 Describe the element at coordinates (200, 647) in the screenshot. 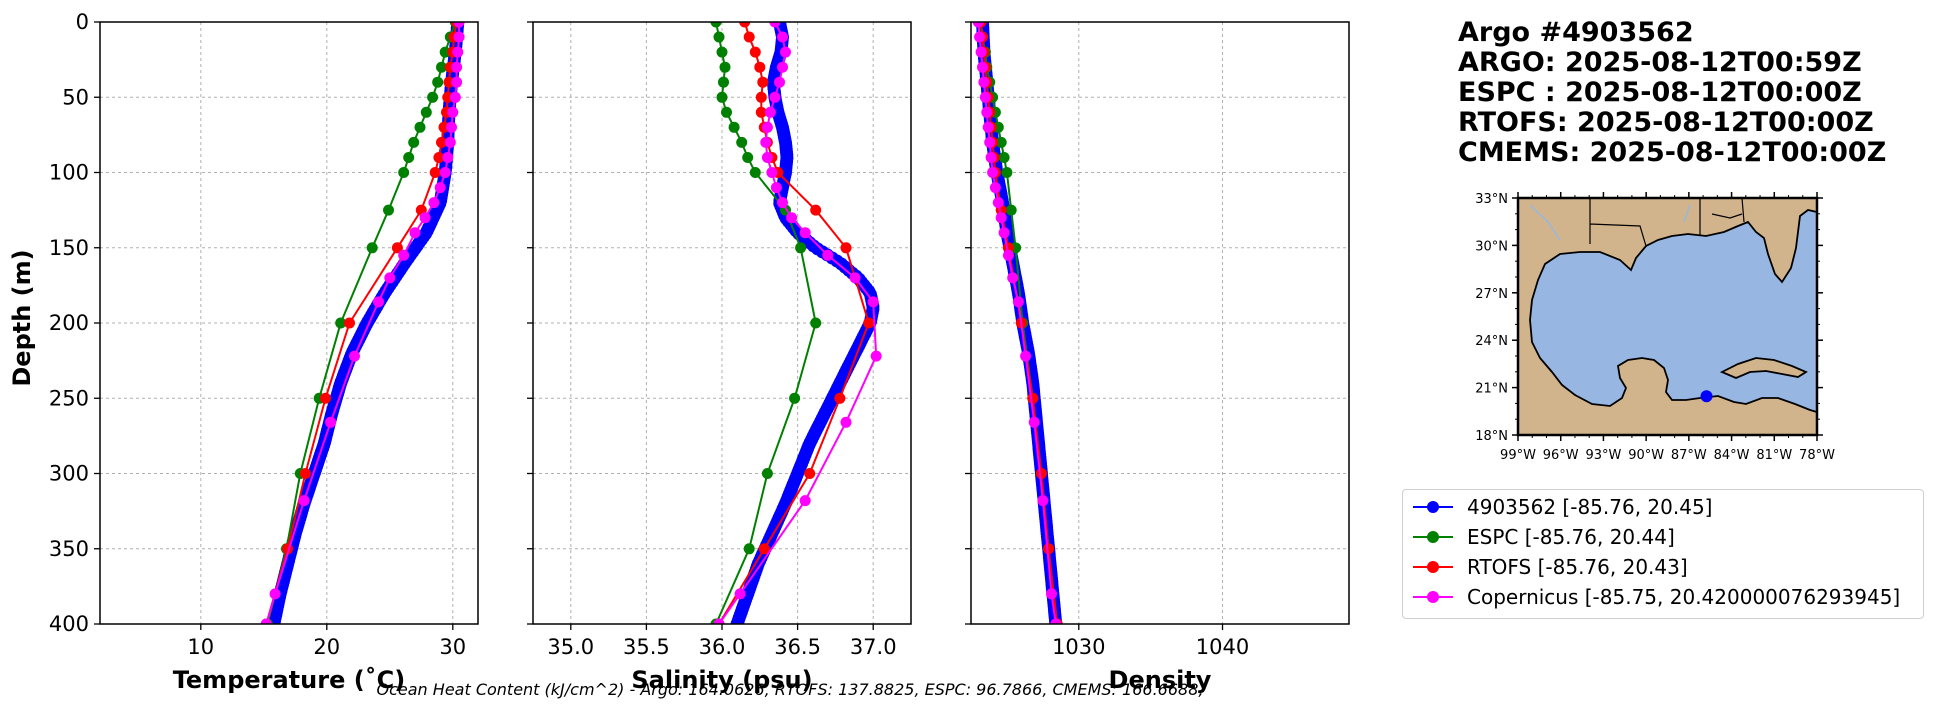

I see `x-tick-label: 10` at that location.